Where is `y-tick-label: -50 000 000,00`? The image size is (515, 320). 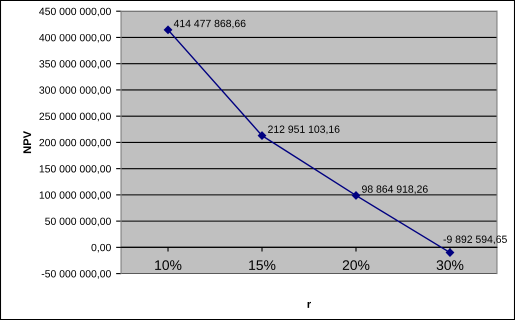 y-tick-label: -50 000 000,00 is located at coordinates (76, 274).